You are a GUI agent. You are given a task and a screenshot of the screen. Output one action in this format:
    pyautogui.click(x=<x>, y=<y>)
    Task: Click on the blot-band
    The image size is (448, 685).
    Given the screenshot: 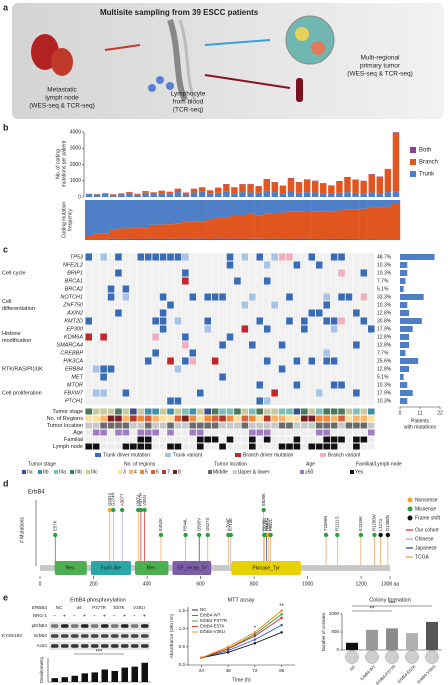 What is the action you would take?
    pyautogui.click(x=65, y=636)
    